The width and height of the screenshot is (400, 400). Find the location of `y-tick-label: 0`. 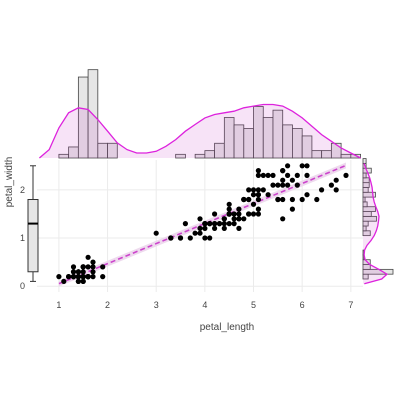

y-tick-label: 0 is located at coordinates (22, 286).